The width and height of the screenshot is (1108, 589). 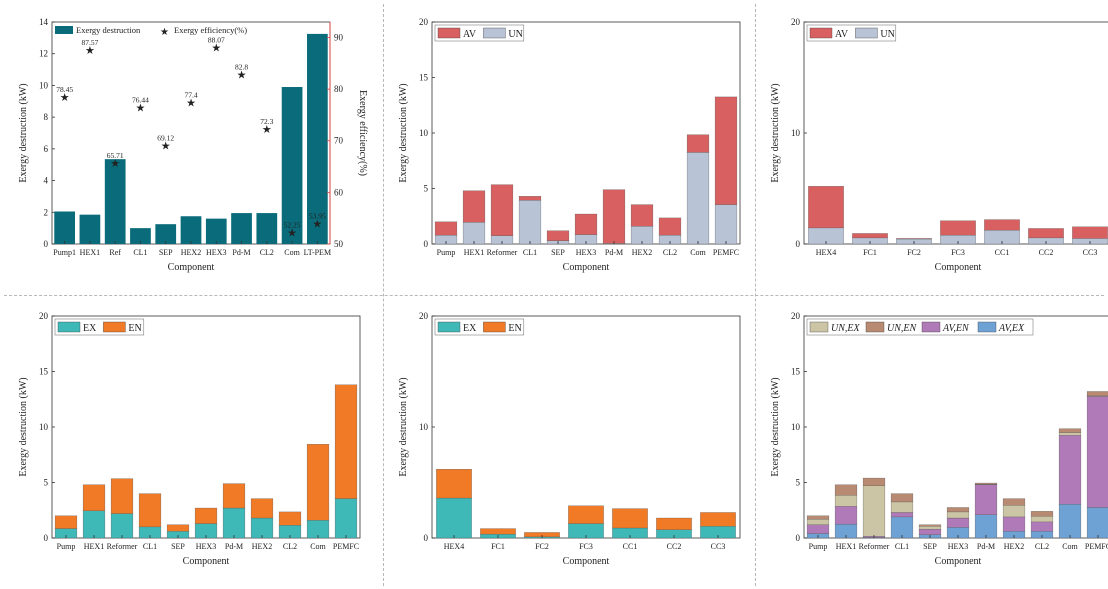 What do you see at coordinates (43, 54) in the screenshot?
I see `y-tick-label: 12` at bounding box center [43, 54].